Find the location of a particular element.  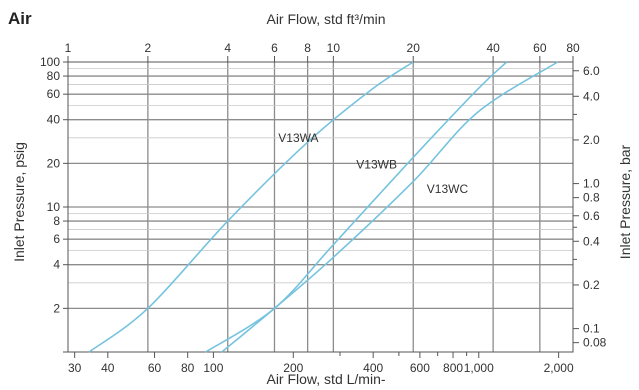

x-tick-label-top: 60 is located at coordinates (540, 48).